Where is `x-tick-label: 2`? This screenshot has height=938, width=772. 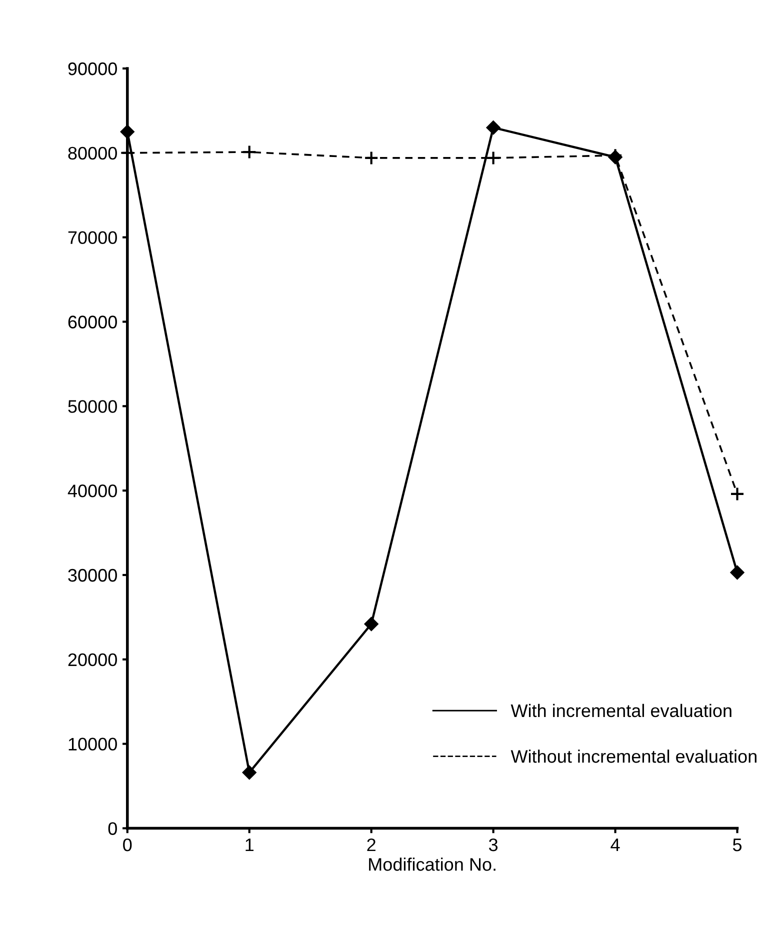 x-tick-label: 2 is located at coordinates (371, 845).